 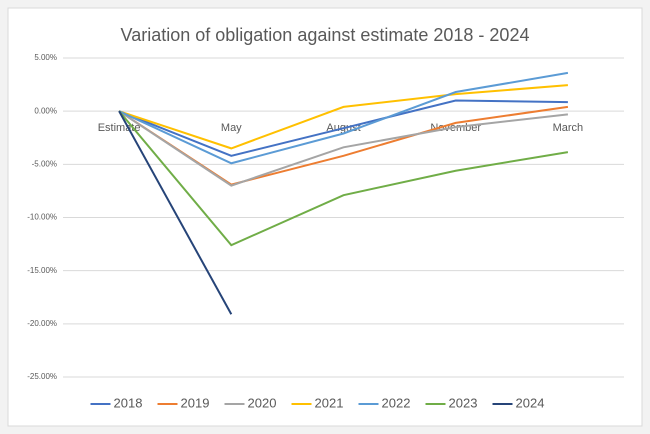 What do you see at coordinates (42, 323) in the screenshot?
I see `y-tick-label: -20.00%` at bounding box center [42, 323].